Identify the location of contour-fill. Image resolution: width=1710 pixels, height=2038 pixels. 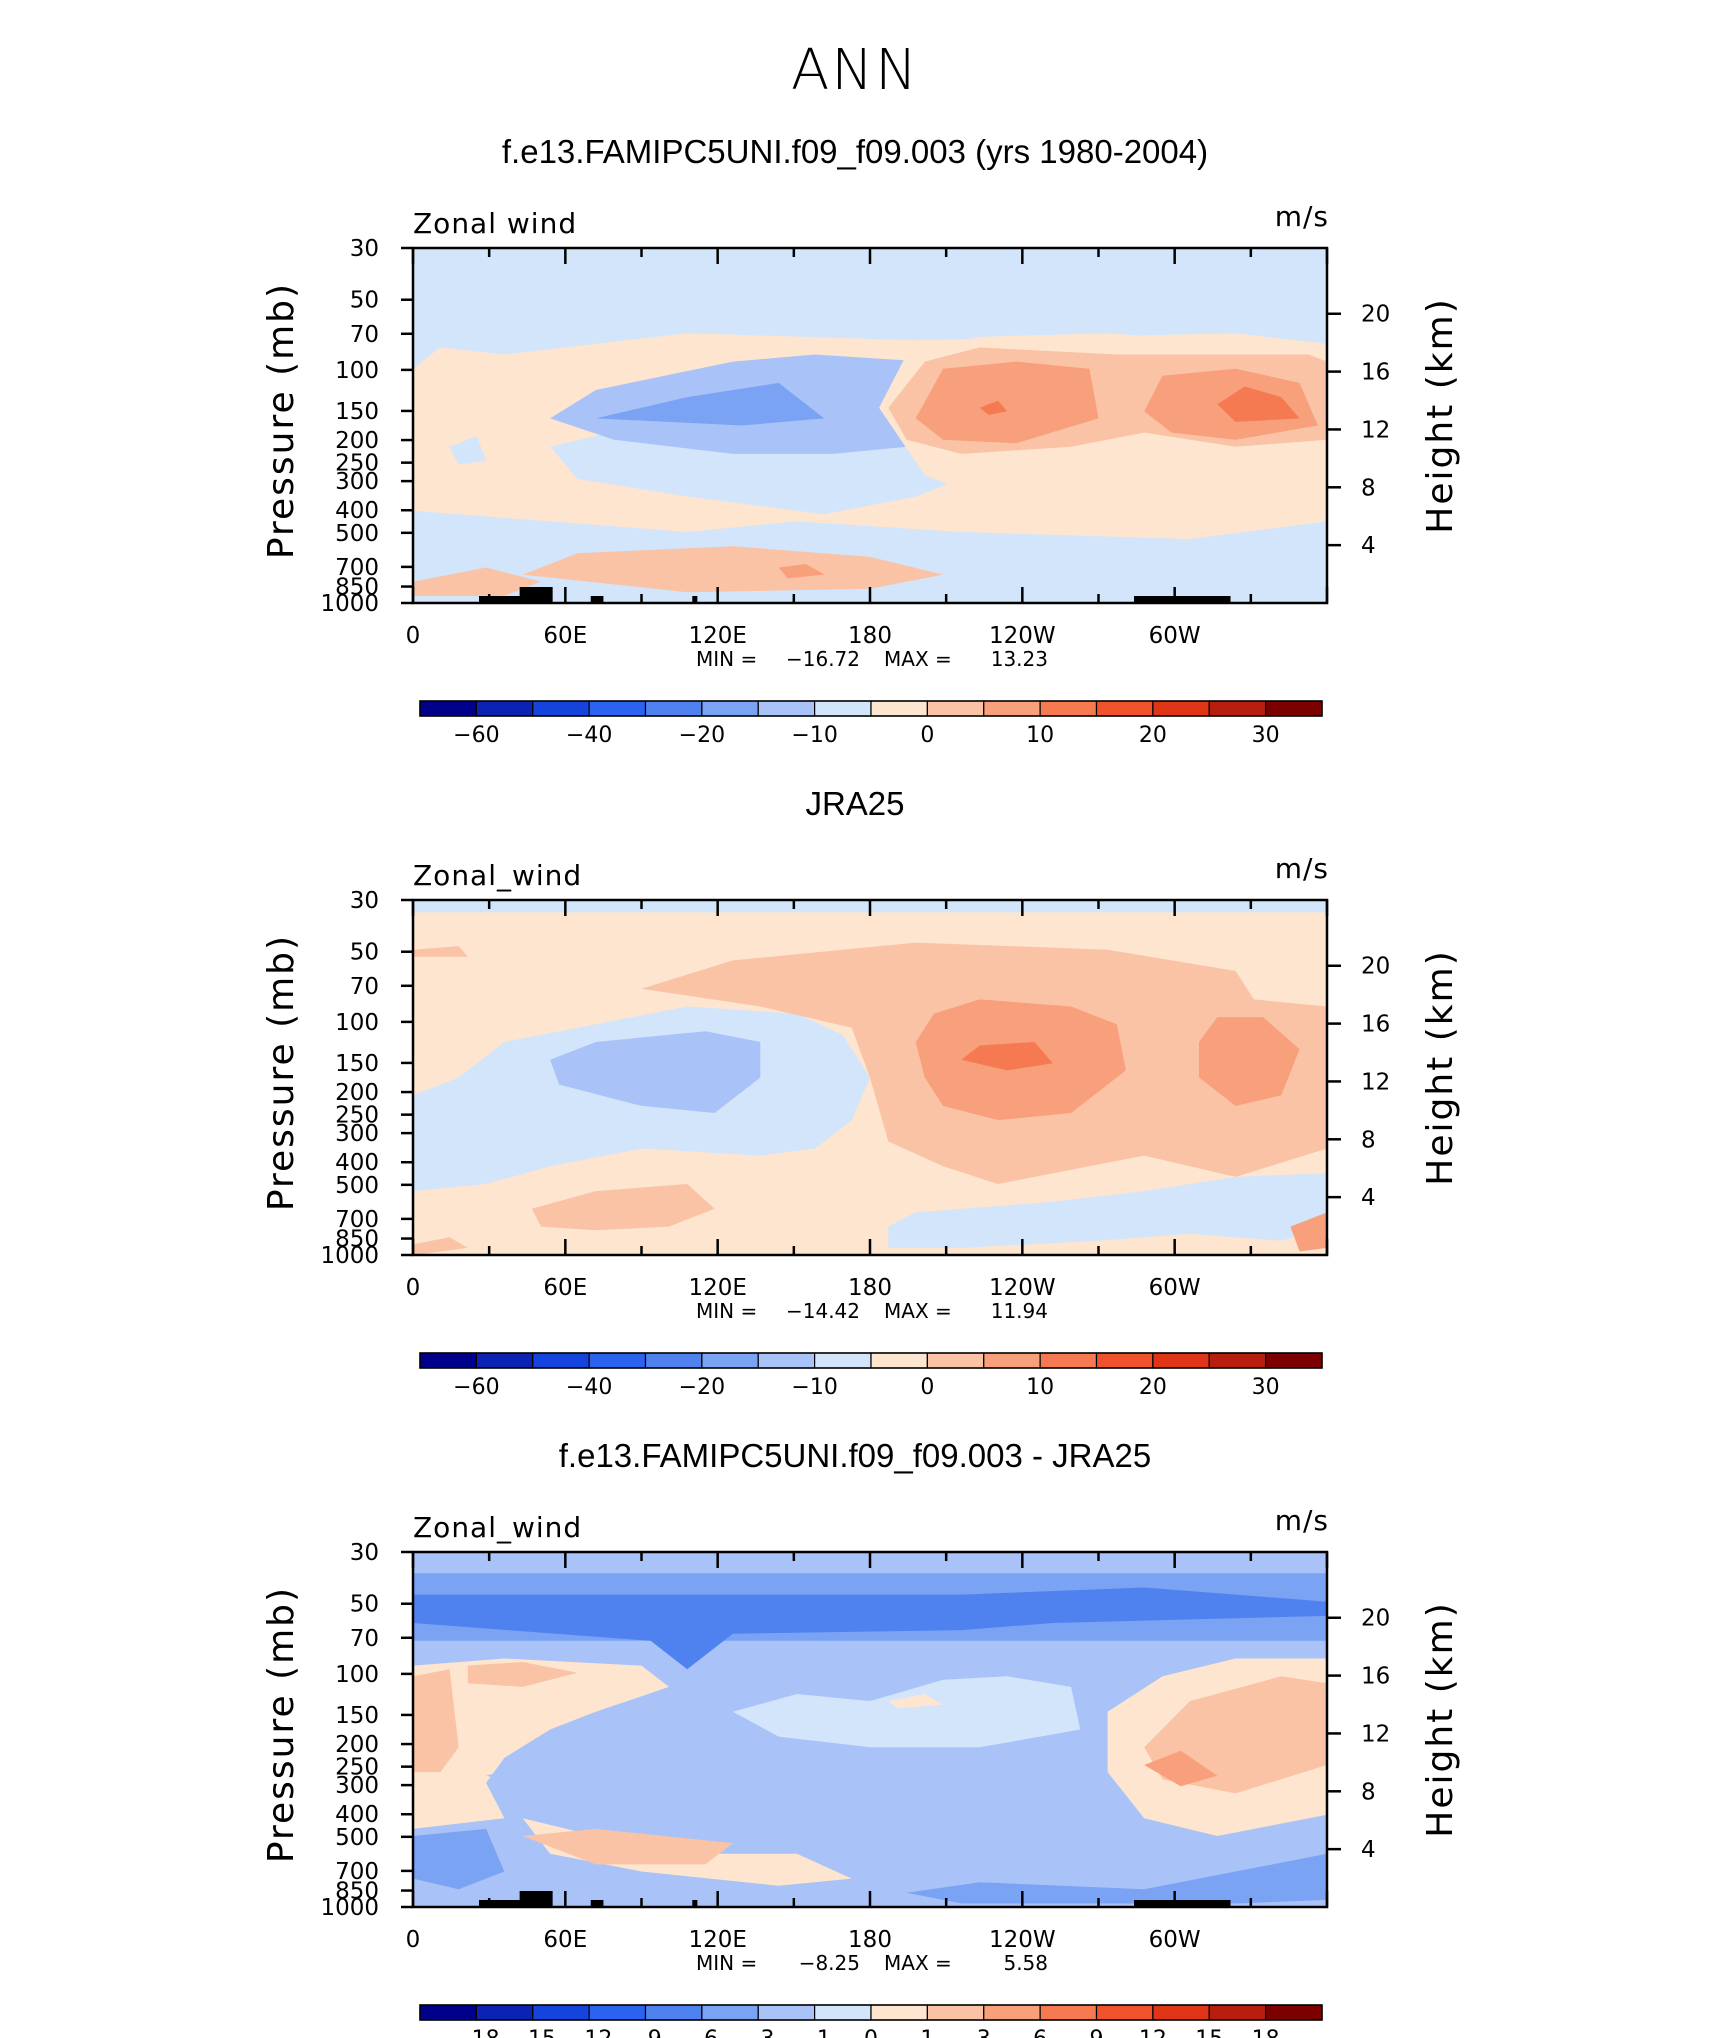
(870, 425).